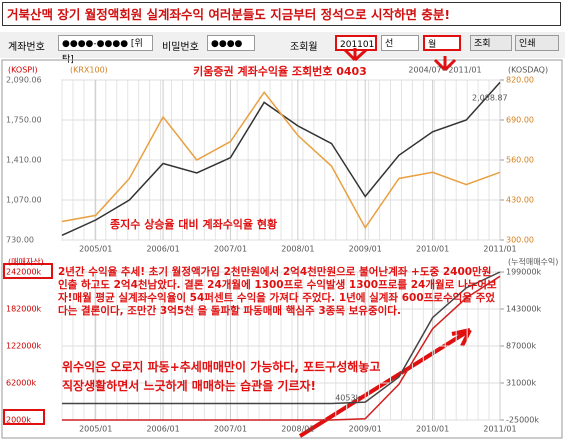  I want to click on y2-tick-label: -25000k, so click(522, 420).